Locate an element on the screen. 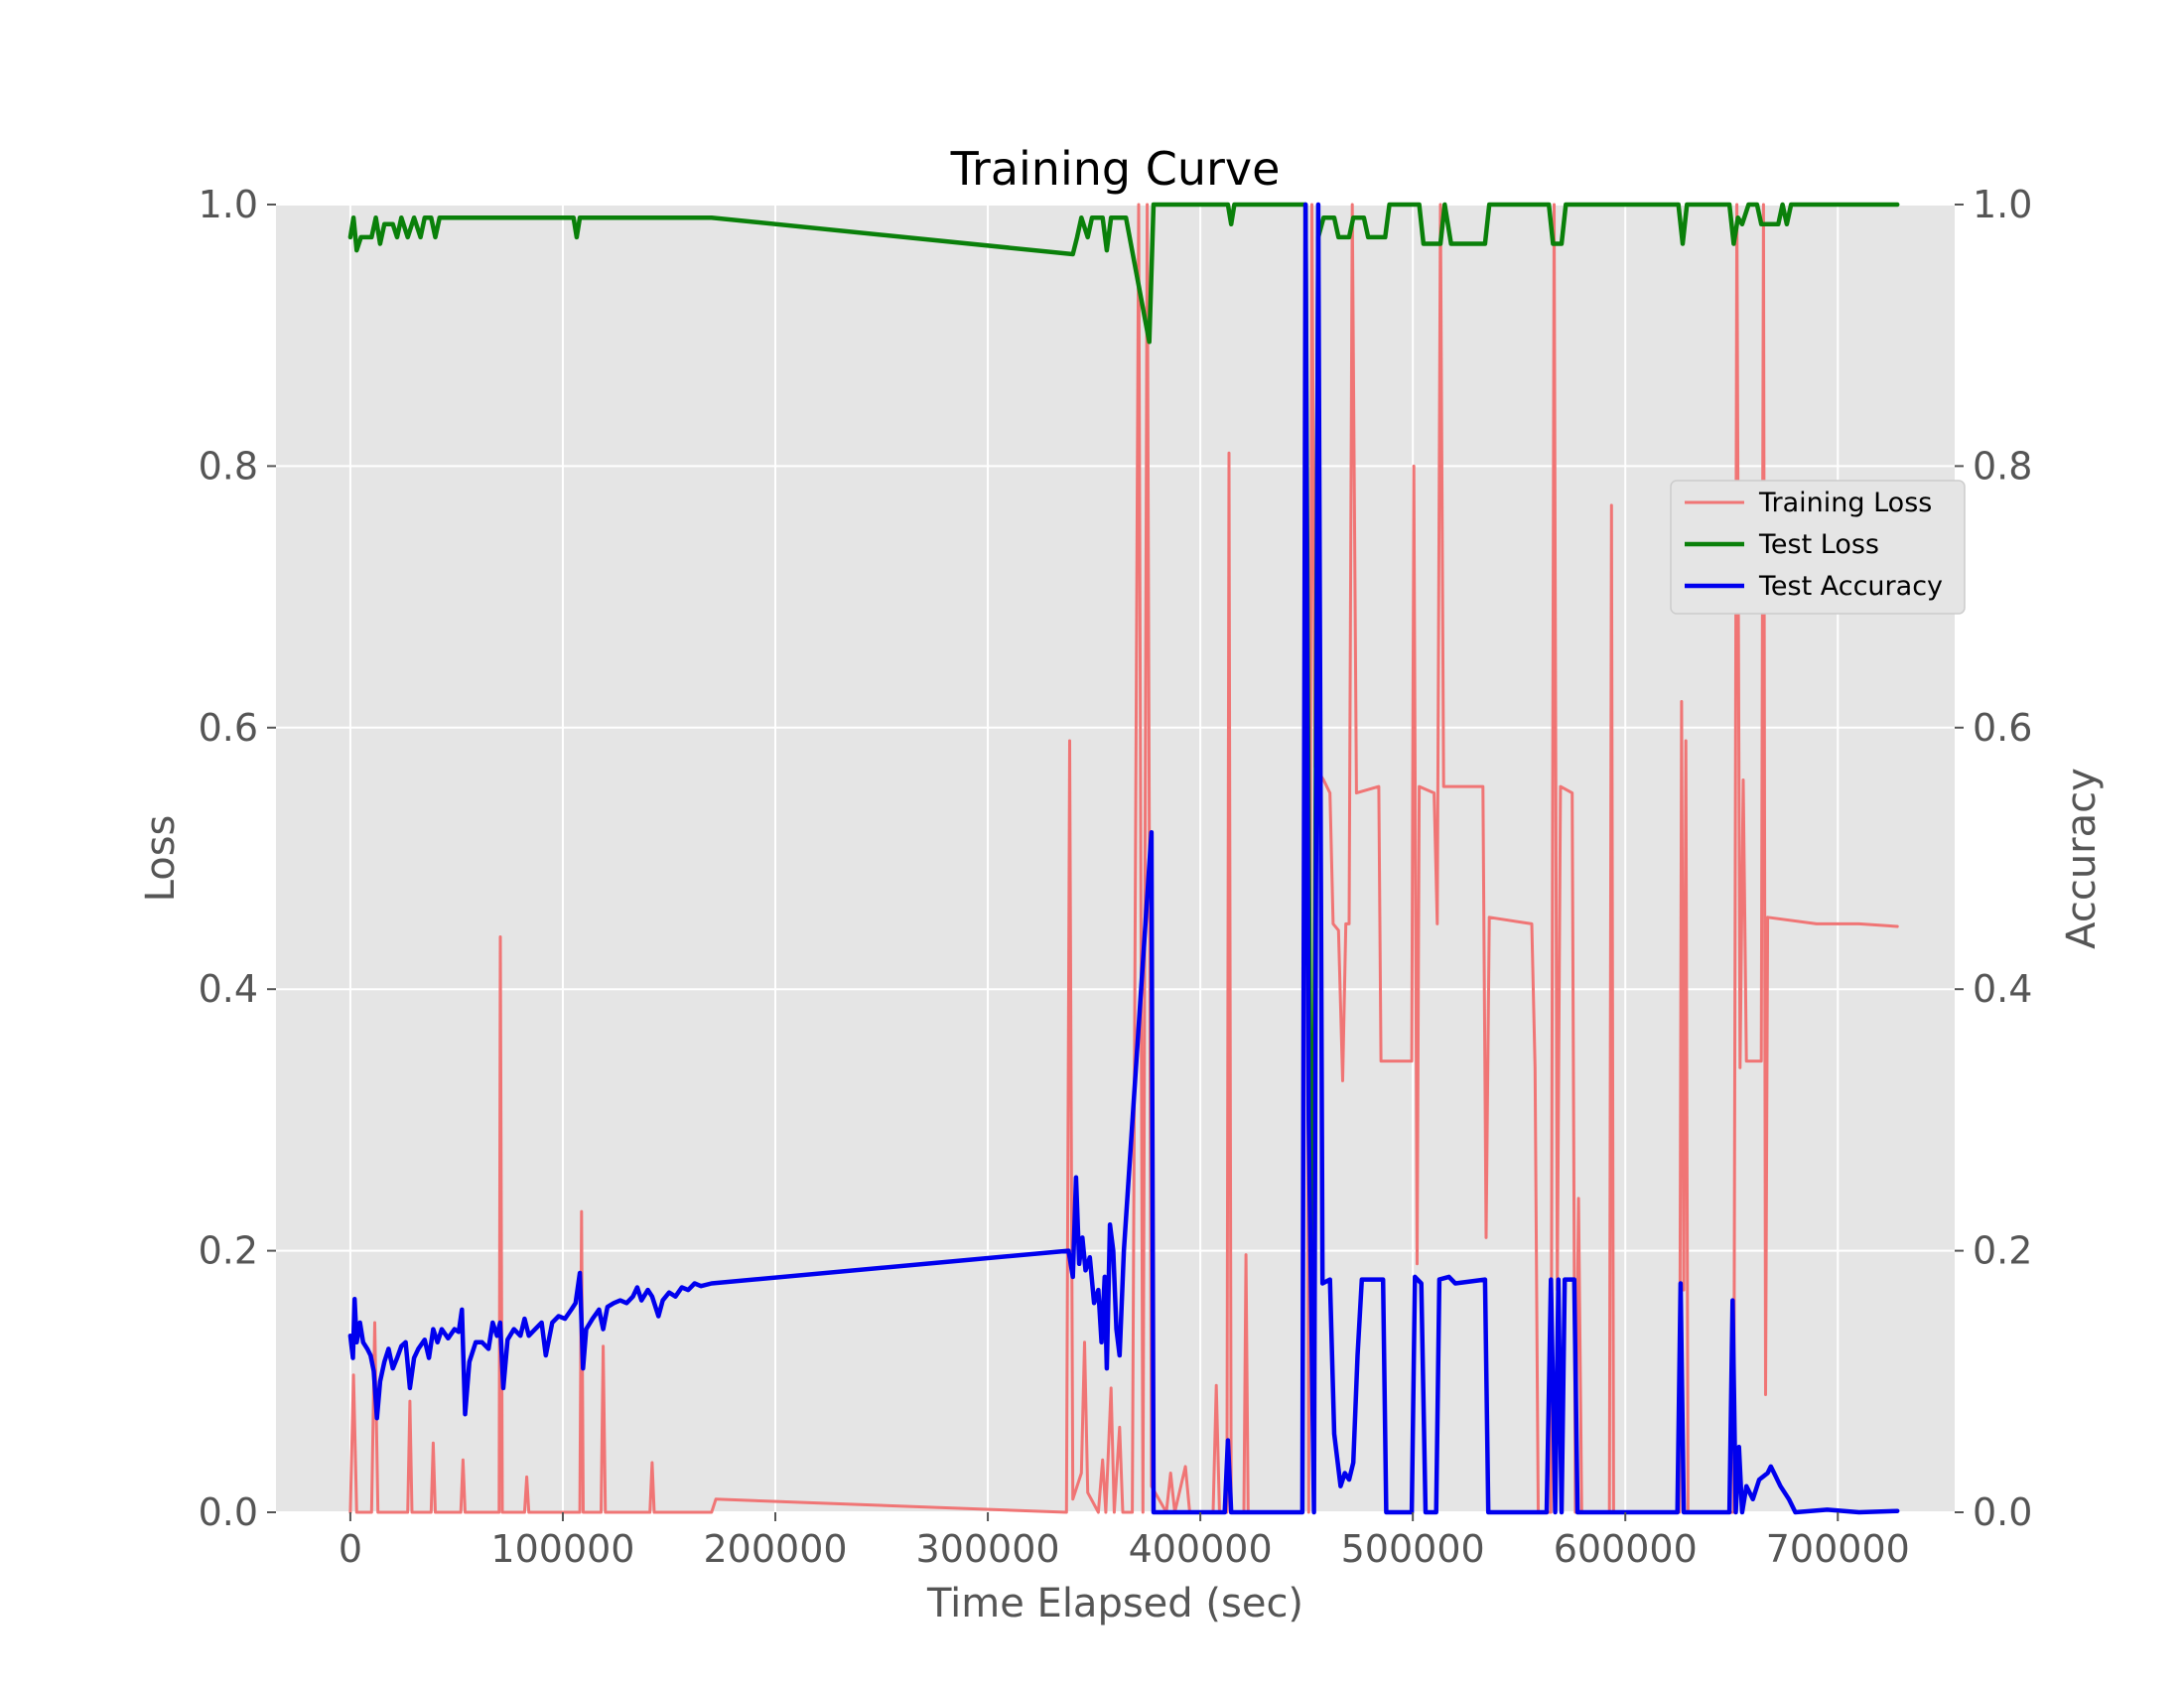 This screenshot has width=2184, height=1693. legend: Training Loss Test Loss Test Accuracy is located at coordinates (1818, 548).